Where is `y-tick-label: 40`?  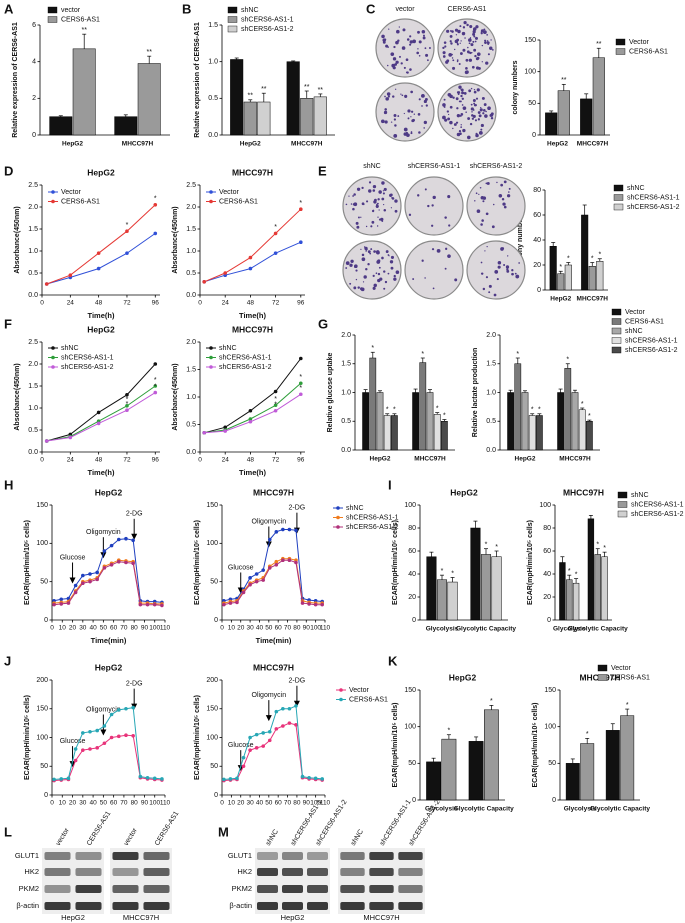
y-tick-label: 40 is located at coordinates (537, 240).